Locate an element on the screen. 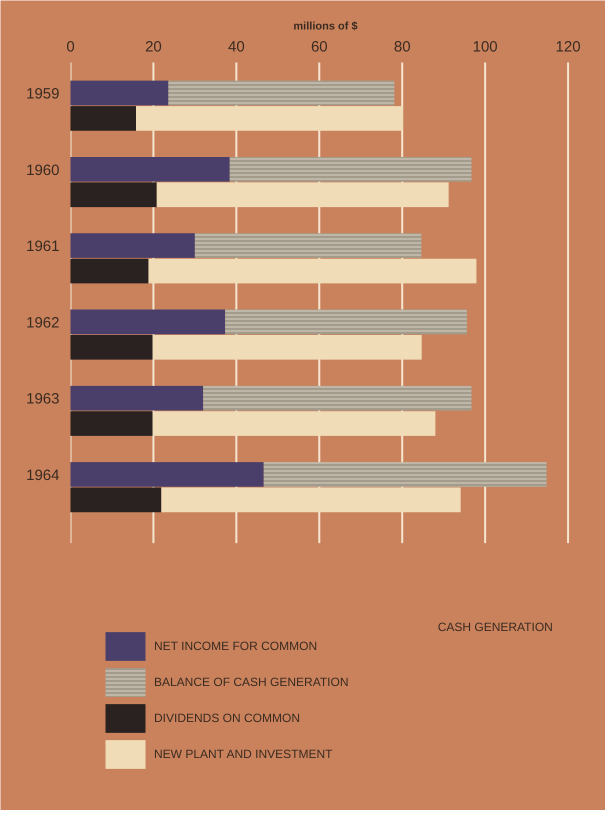  text: CASH GENERATION is located at coordinates (495, 627).